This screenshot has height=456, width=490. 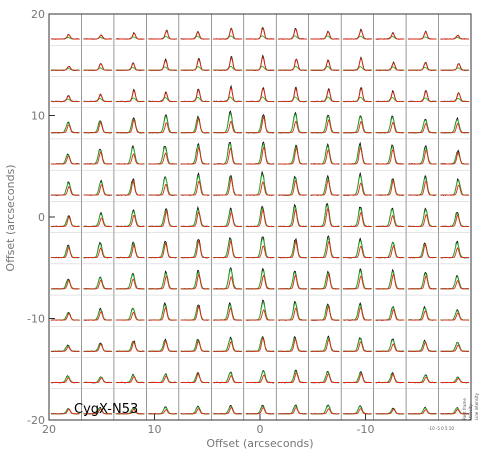 What do you see at coordinates (36, 420) in the screenshot?
I see `y-tick-label: -20` at bounding box center [36, 420].